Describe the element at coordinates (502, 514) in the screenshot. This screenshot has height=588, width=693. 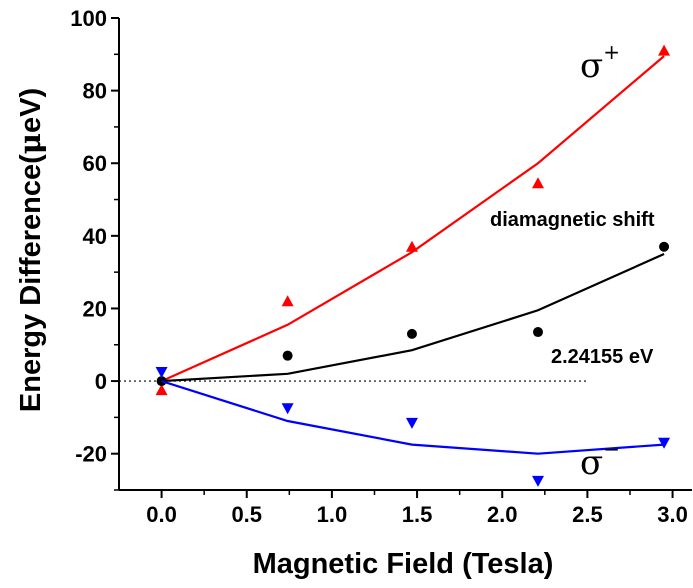
I see `x-tick-label: 2.0` at that location.